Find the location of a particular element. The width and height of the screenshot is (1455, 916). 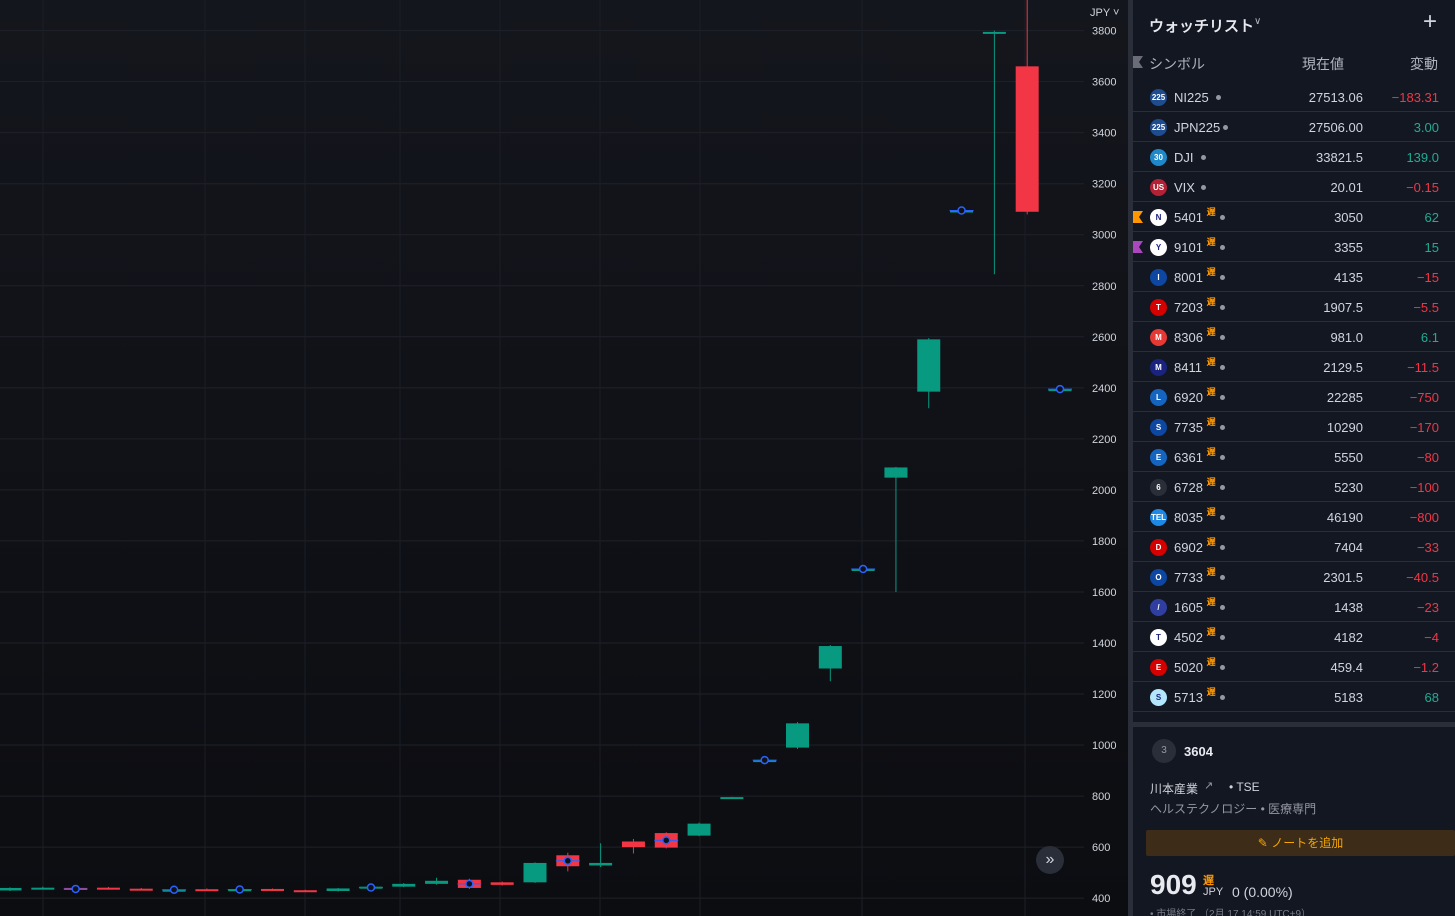

row-change: −5.5 is located at coordinates (1426, 307).